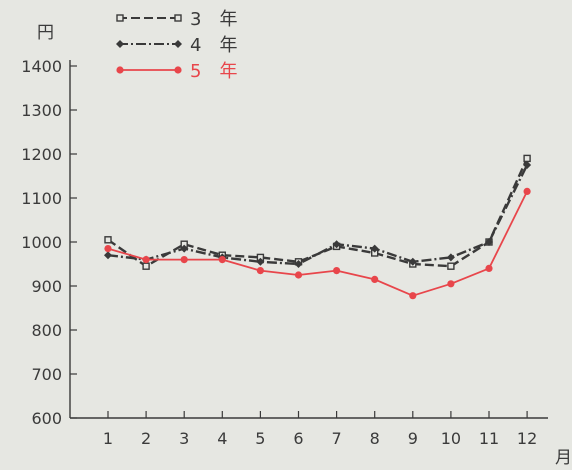  I want to click on legend-entry: 3 年, so click(176, 19).